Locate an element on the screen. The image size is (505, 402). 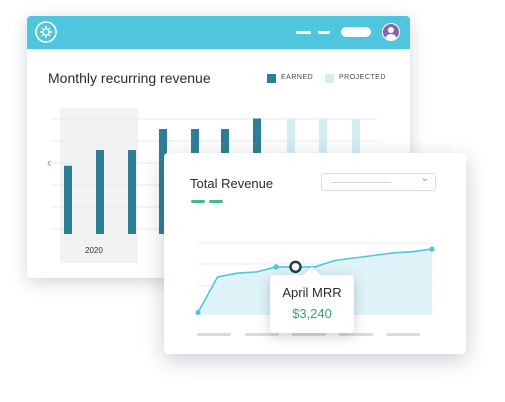
period-dropdown: ⌄ is located at coordinates (378, 182).